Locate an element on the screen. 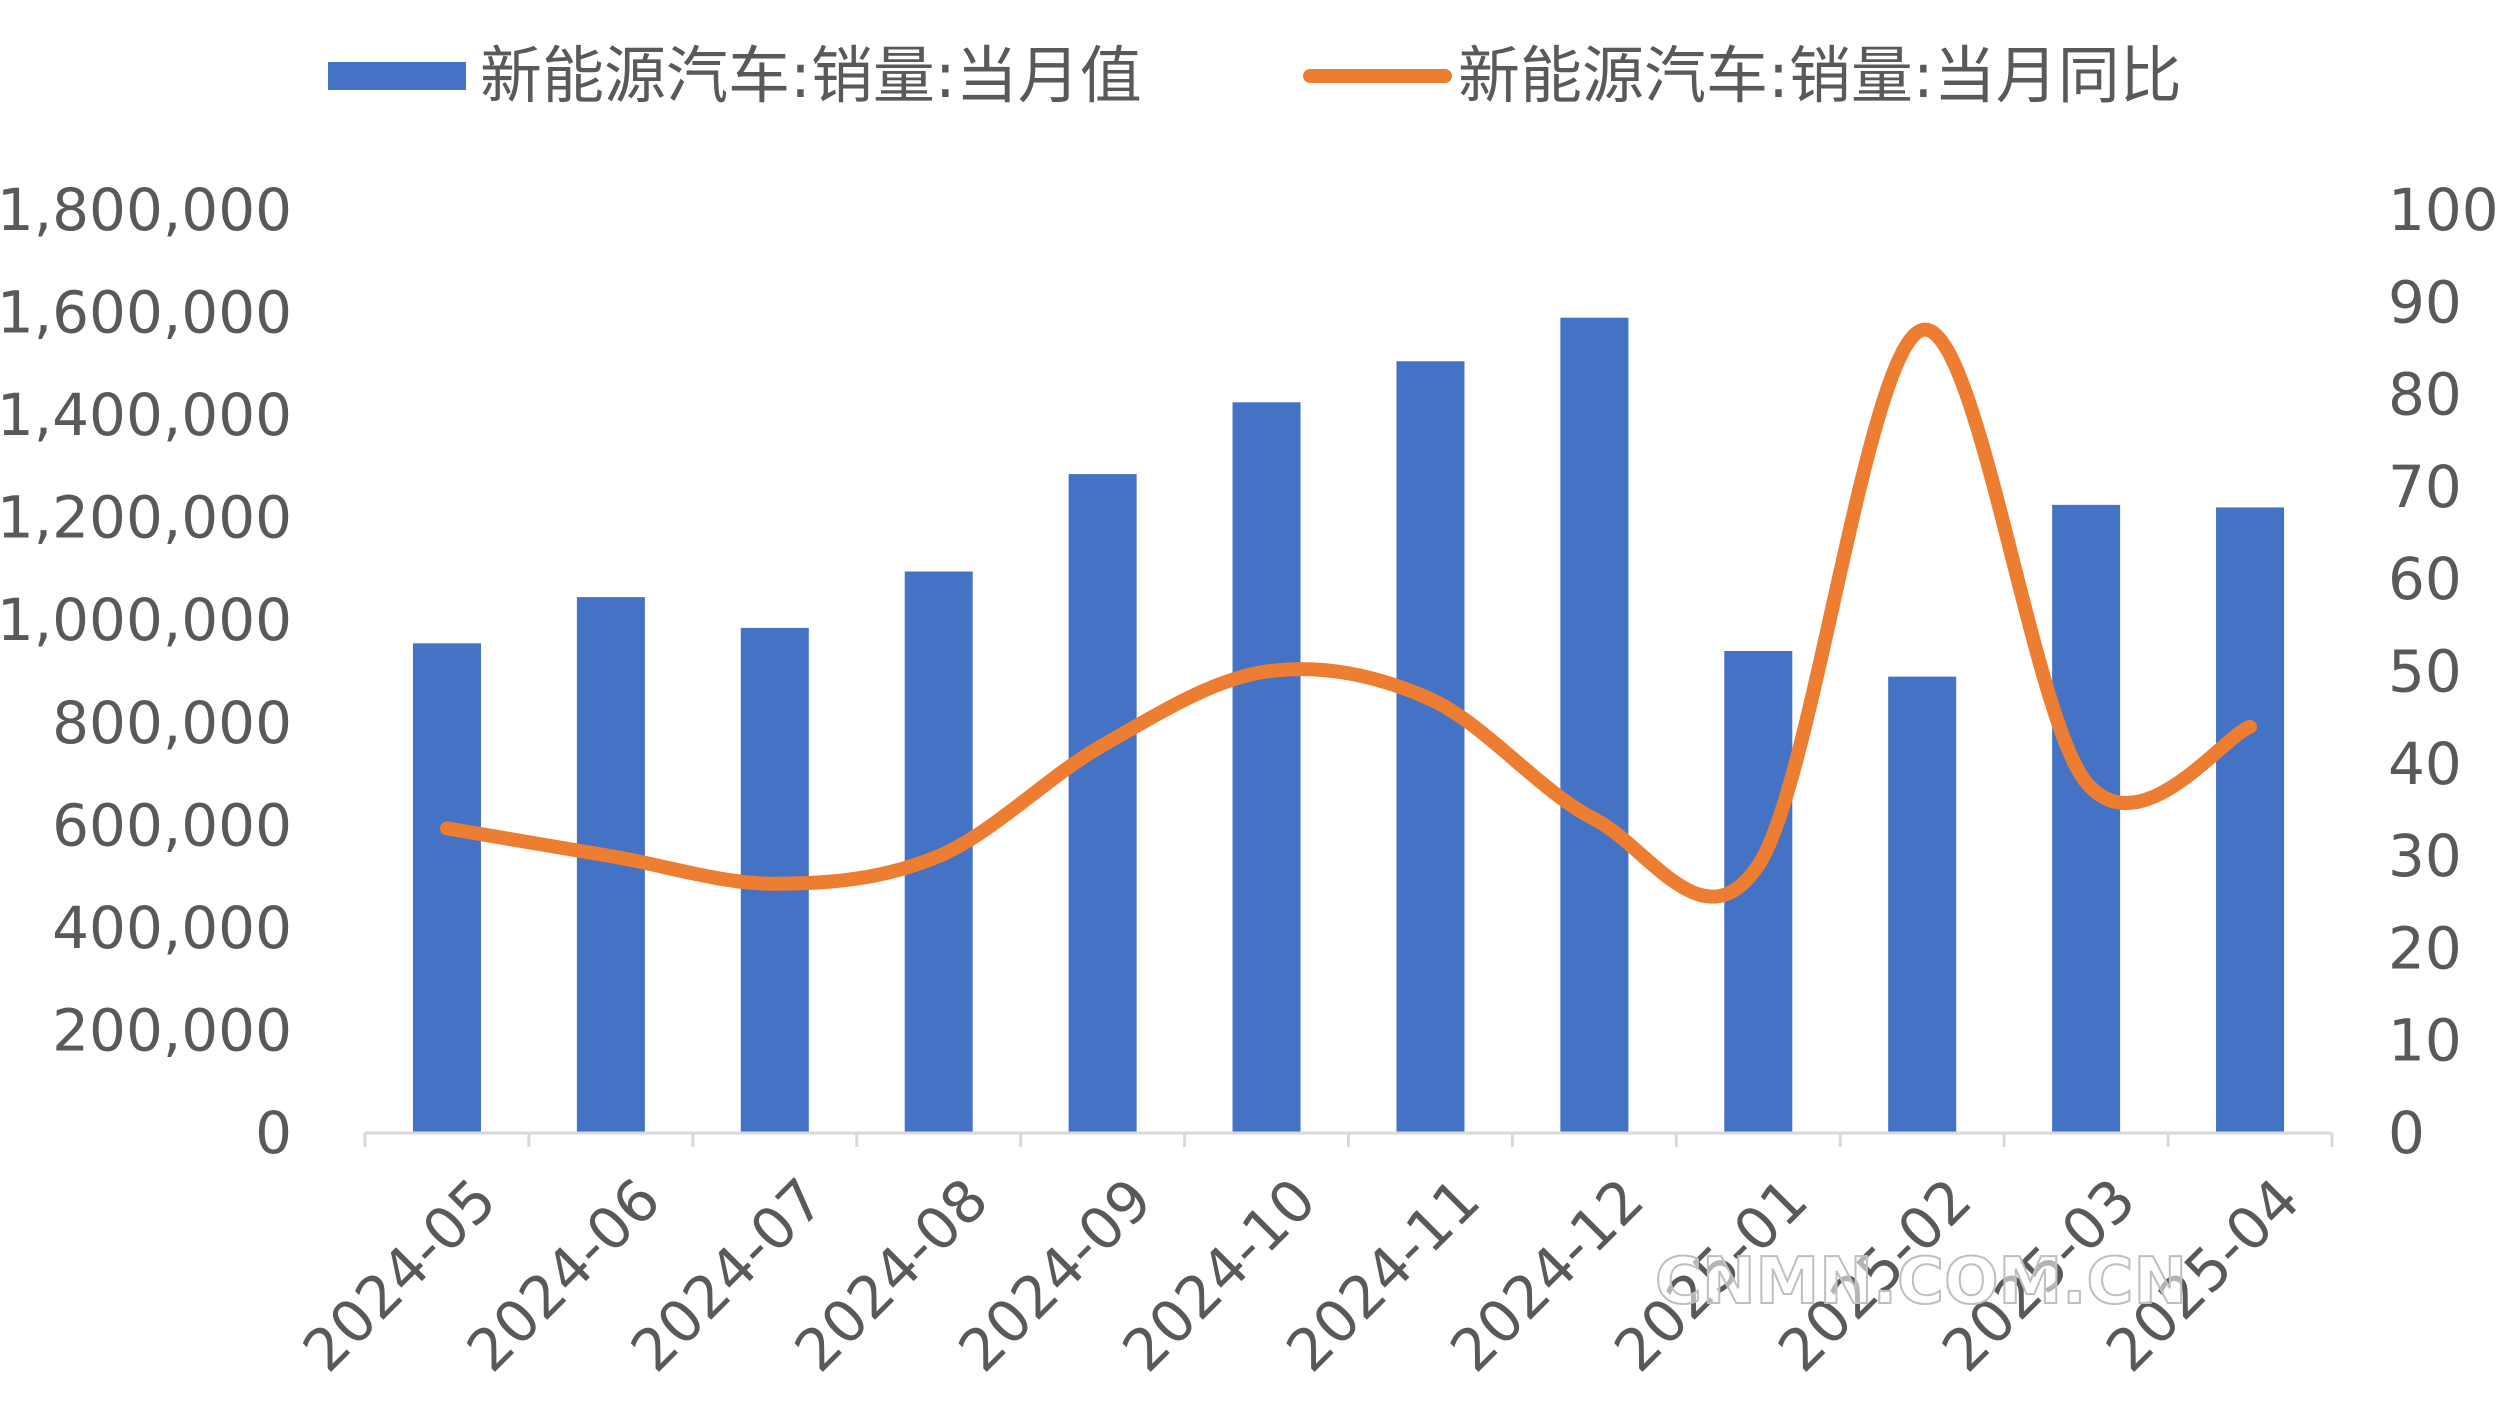  right-tick-label: 20 is located at coordinates (2425, 948).